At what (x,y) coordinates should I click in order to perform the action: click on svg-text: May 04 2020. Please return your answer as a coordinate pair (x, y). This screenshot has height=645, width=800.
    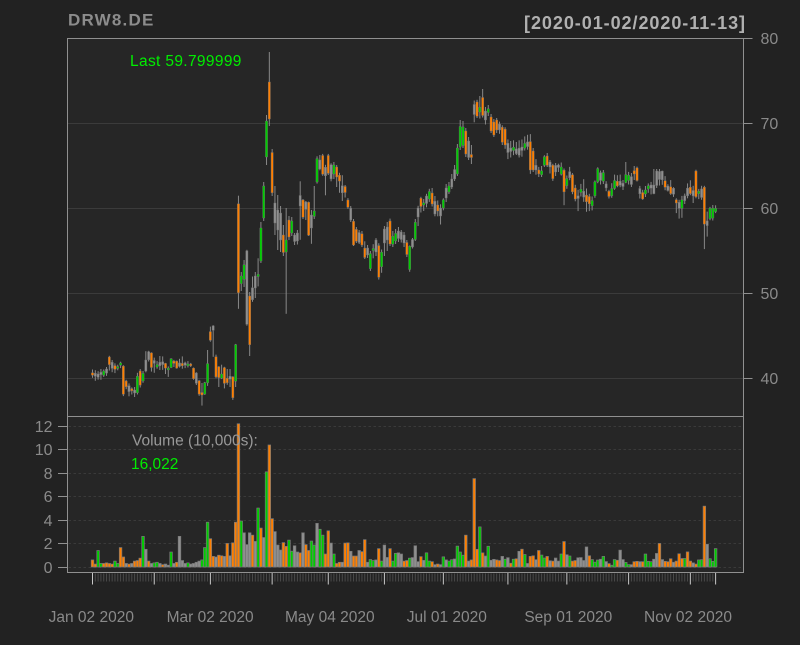
    Looking at the image, I should click on (330, 617).